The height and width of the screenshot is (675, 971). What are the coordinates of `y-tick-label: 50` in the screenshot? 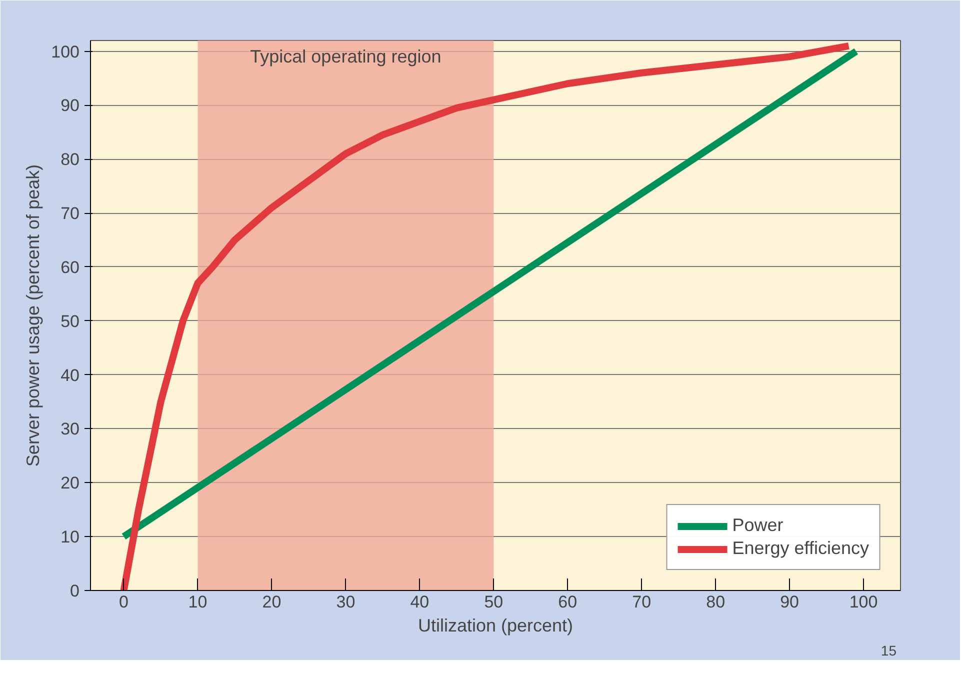 It's located at (70, 321).